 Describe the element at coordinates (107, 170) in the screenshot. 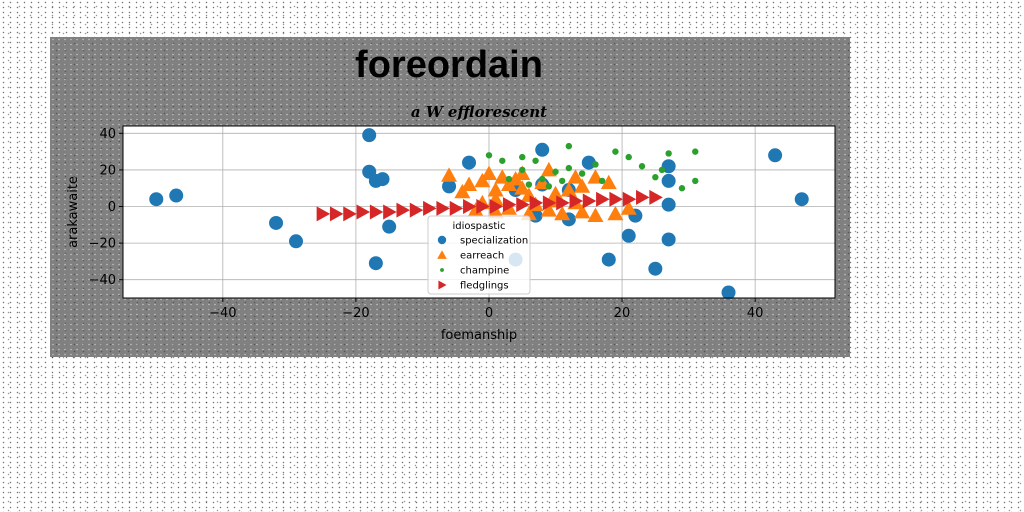

I see `y-tick-label: 20` at that location.